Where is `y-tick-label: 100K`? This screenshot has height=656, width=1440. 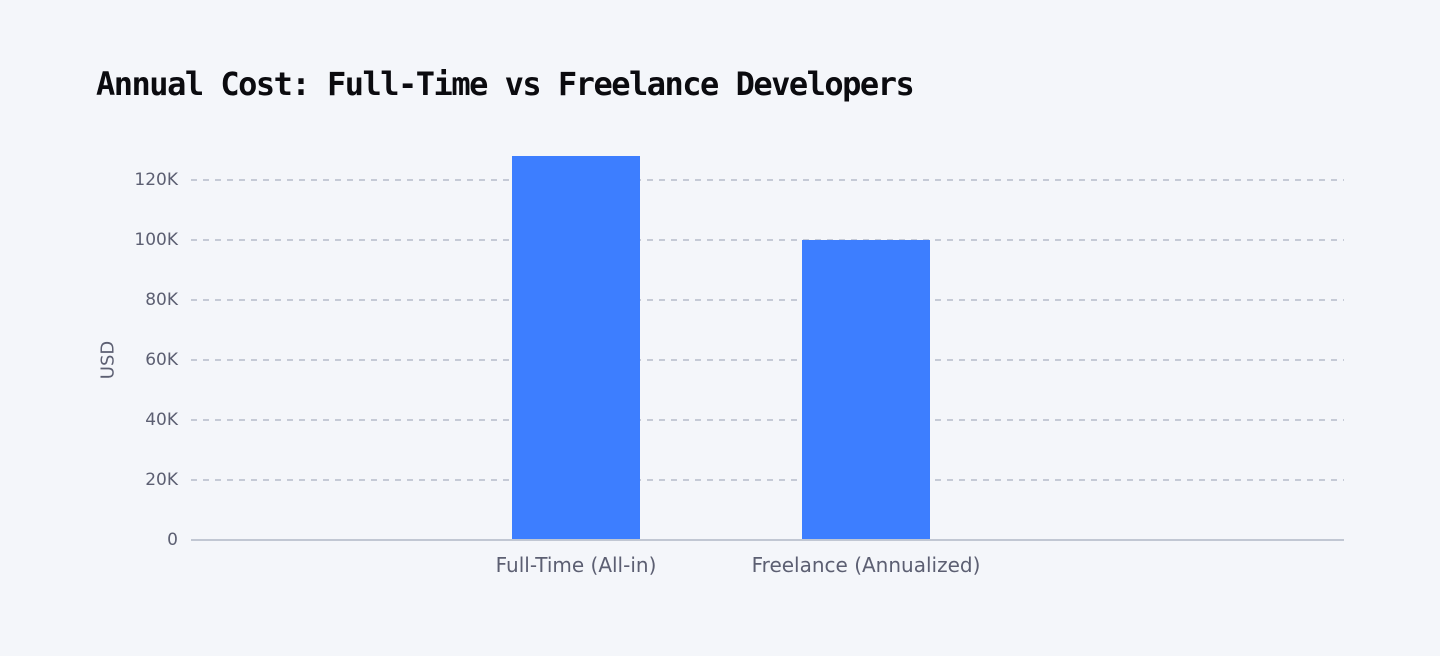 y-tick-label: 100K is located at coordinates (156, 240).